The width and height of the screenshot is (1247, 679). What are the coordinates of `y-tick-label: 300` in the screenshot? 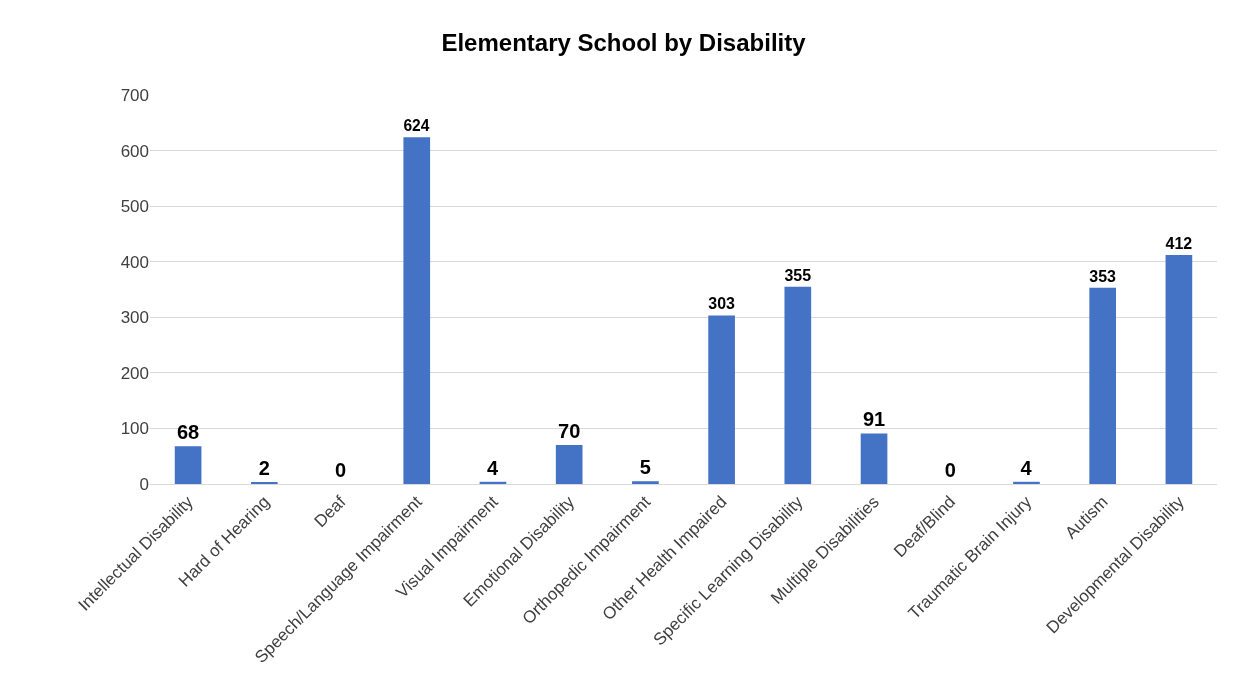 It's located at (134, 318).